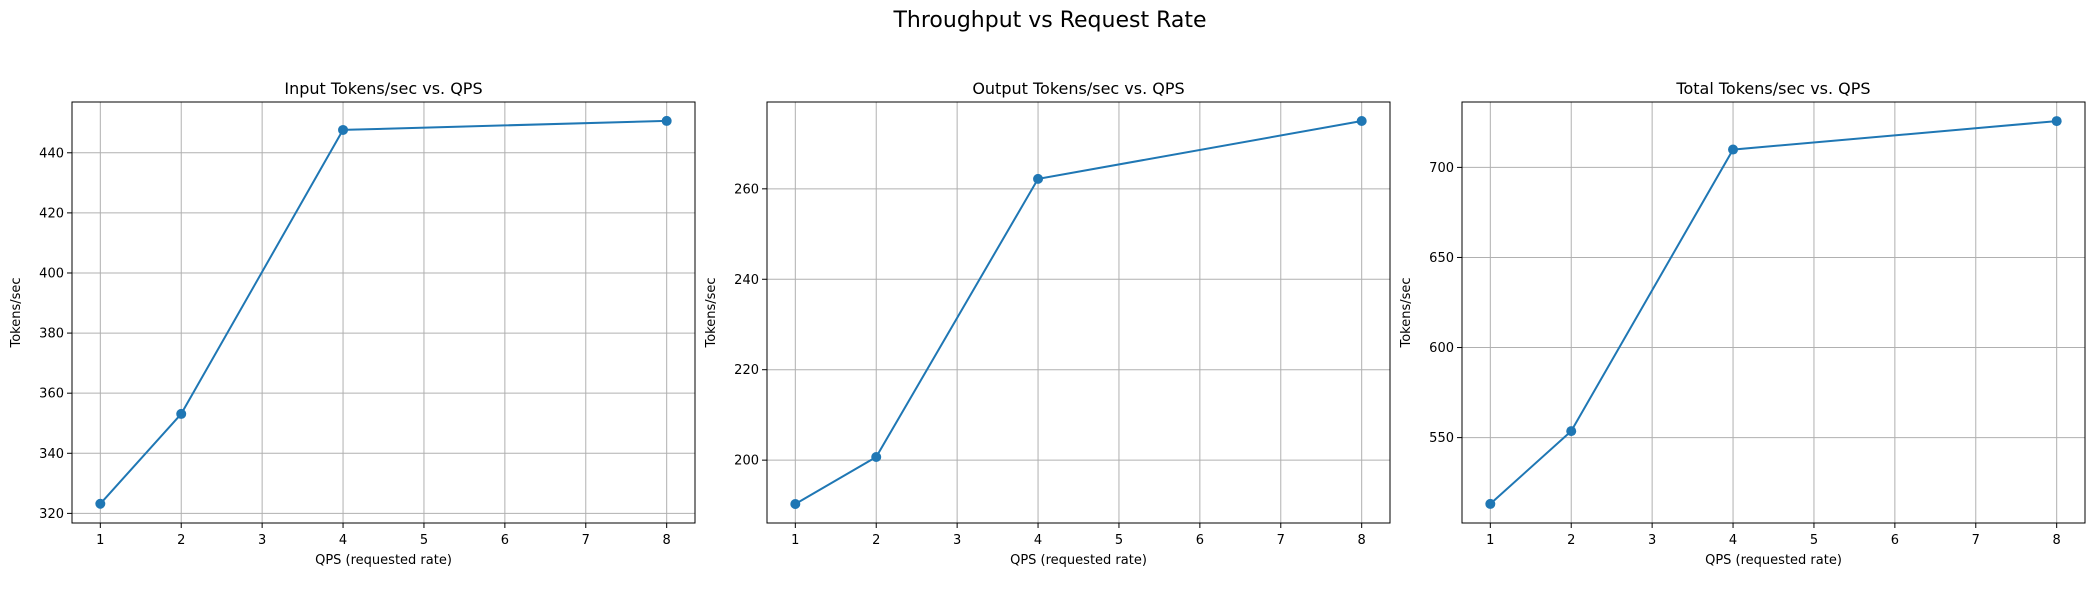 The image size is (2100, 600). What do you see at coordinates (746, 280) in the screenshot?
I see `y-tick-label: 240` at bounding box center [746, 280].